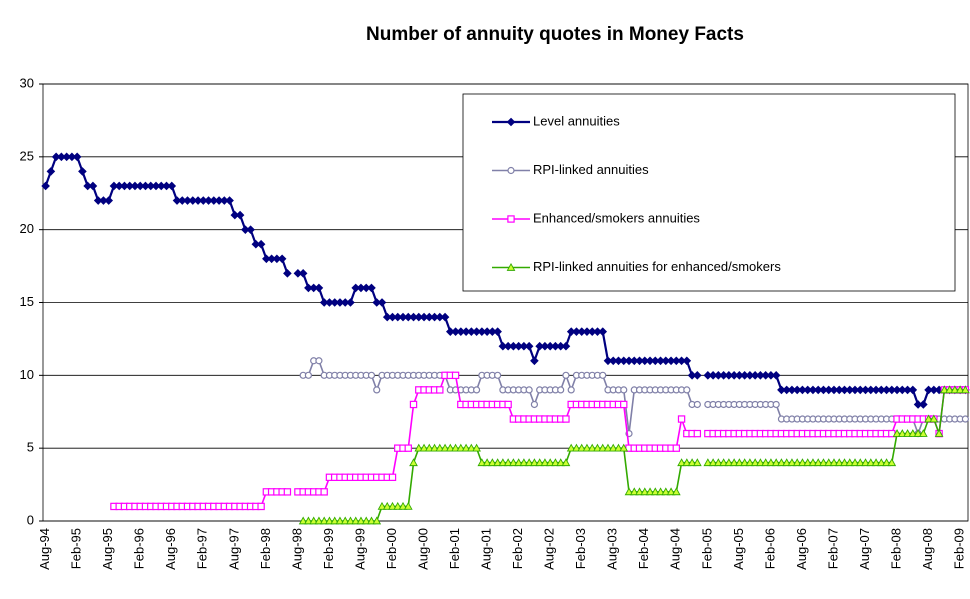 The height and width of the screenshot is (599, 970). What do you see at coordinates (769, 548) in the screenshot?
I see `x-tick-label: Feb-06` at bounding box center [769, 548].